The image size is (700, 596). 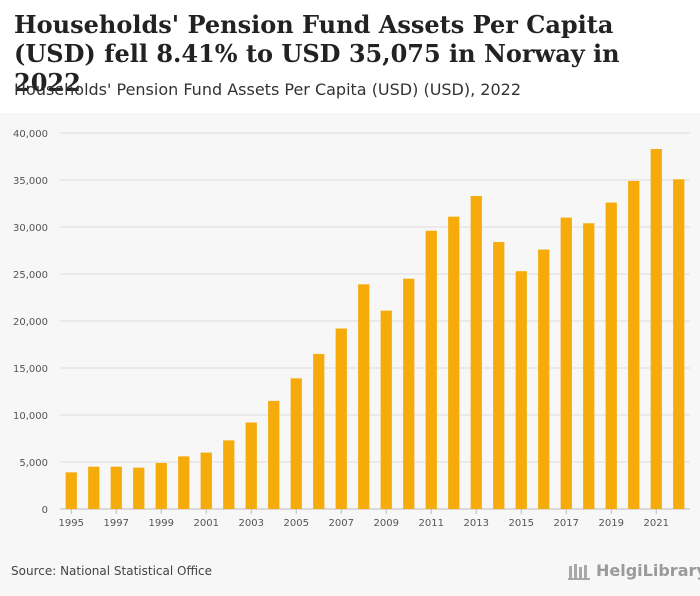 I want to click on library-icon, so click(x=579, y=571).